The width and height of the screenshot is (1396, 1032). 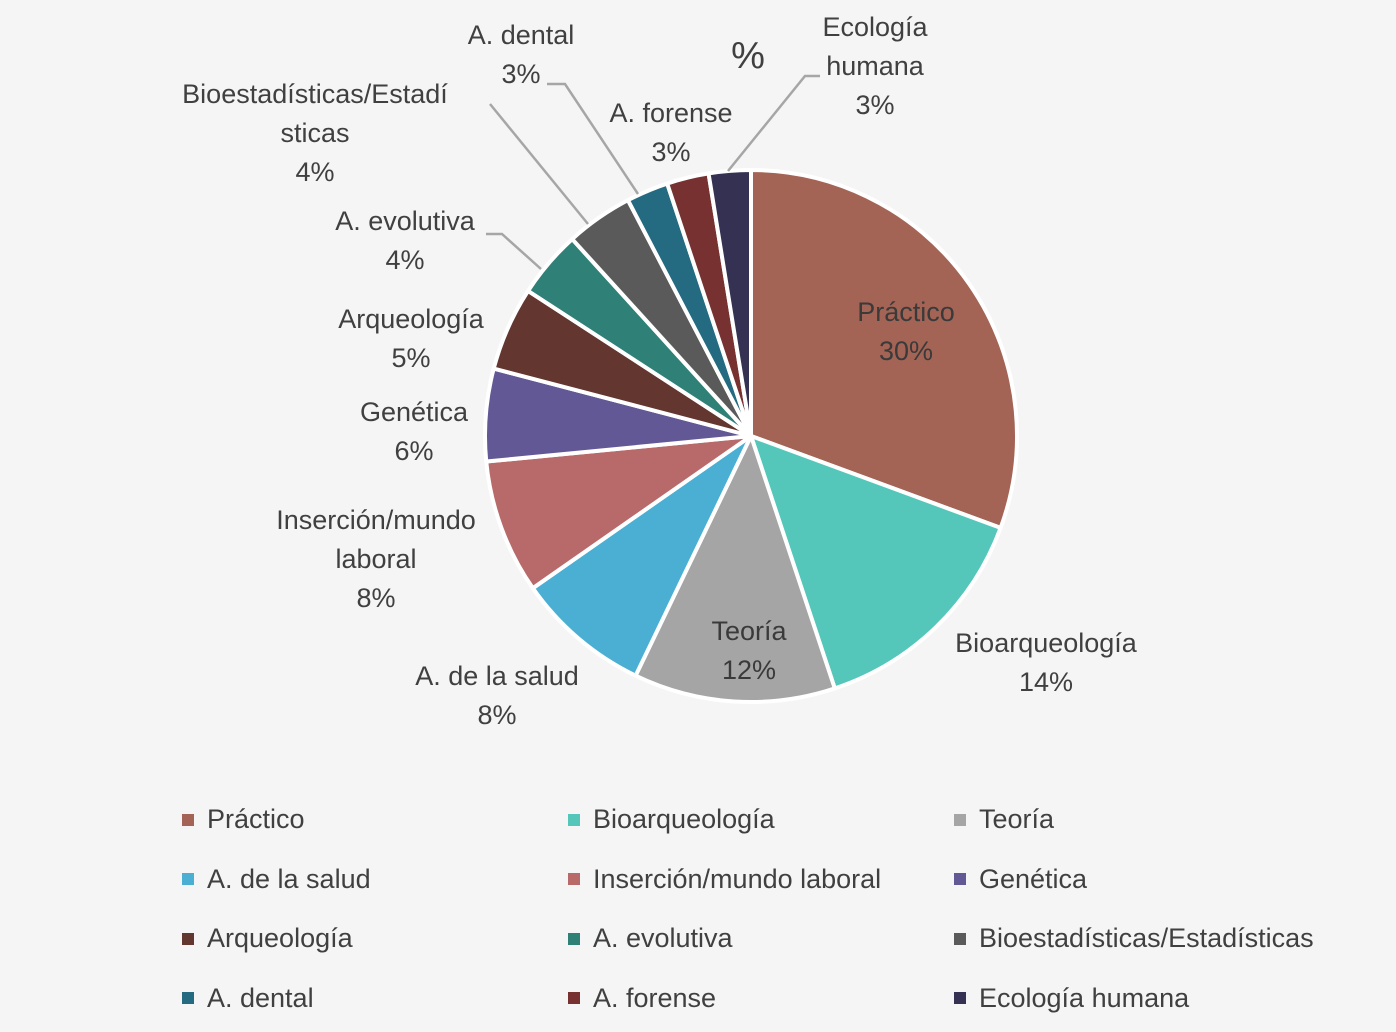 I want to click on data-label-percent: 6%, so click(x=413, y=451).